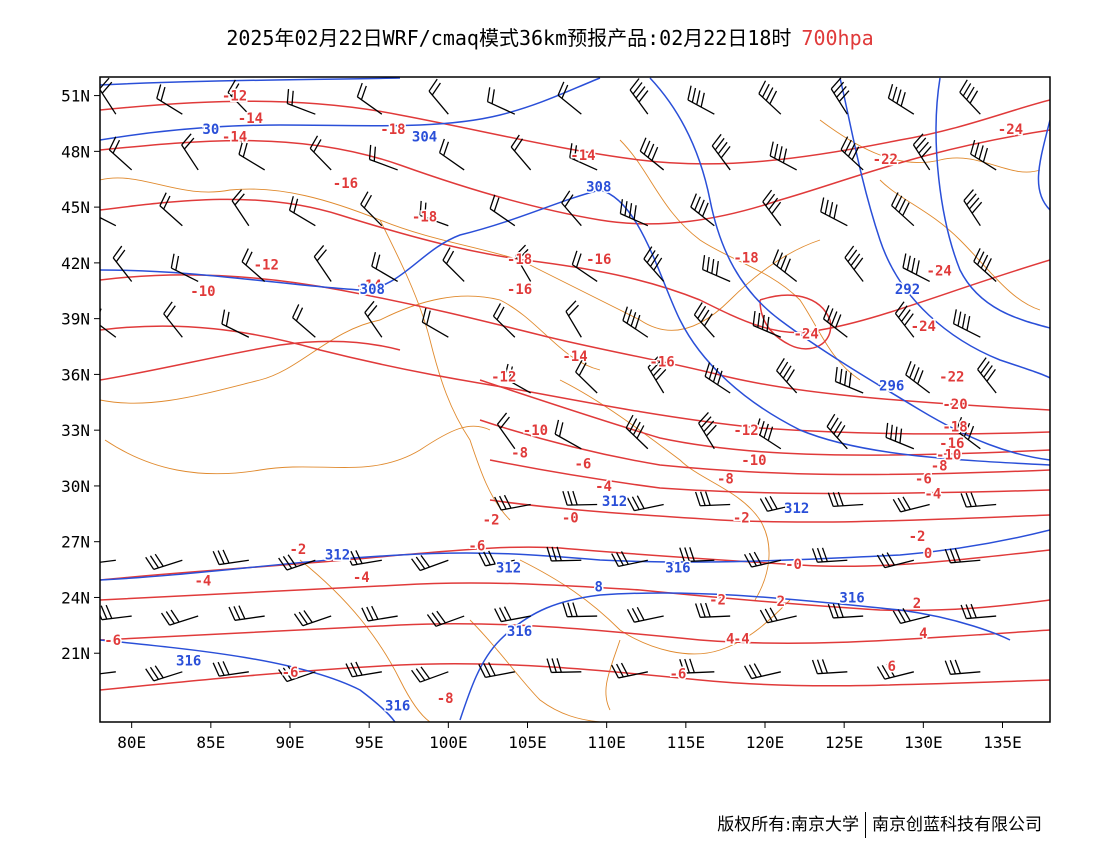 The image size is (1100, 850). I want to click on lat-tick-label: 27N, so click(75, 542).